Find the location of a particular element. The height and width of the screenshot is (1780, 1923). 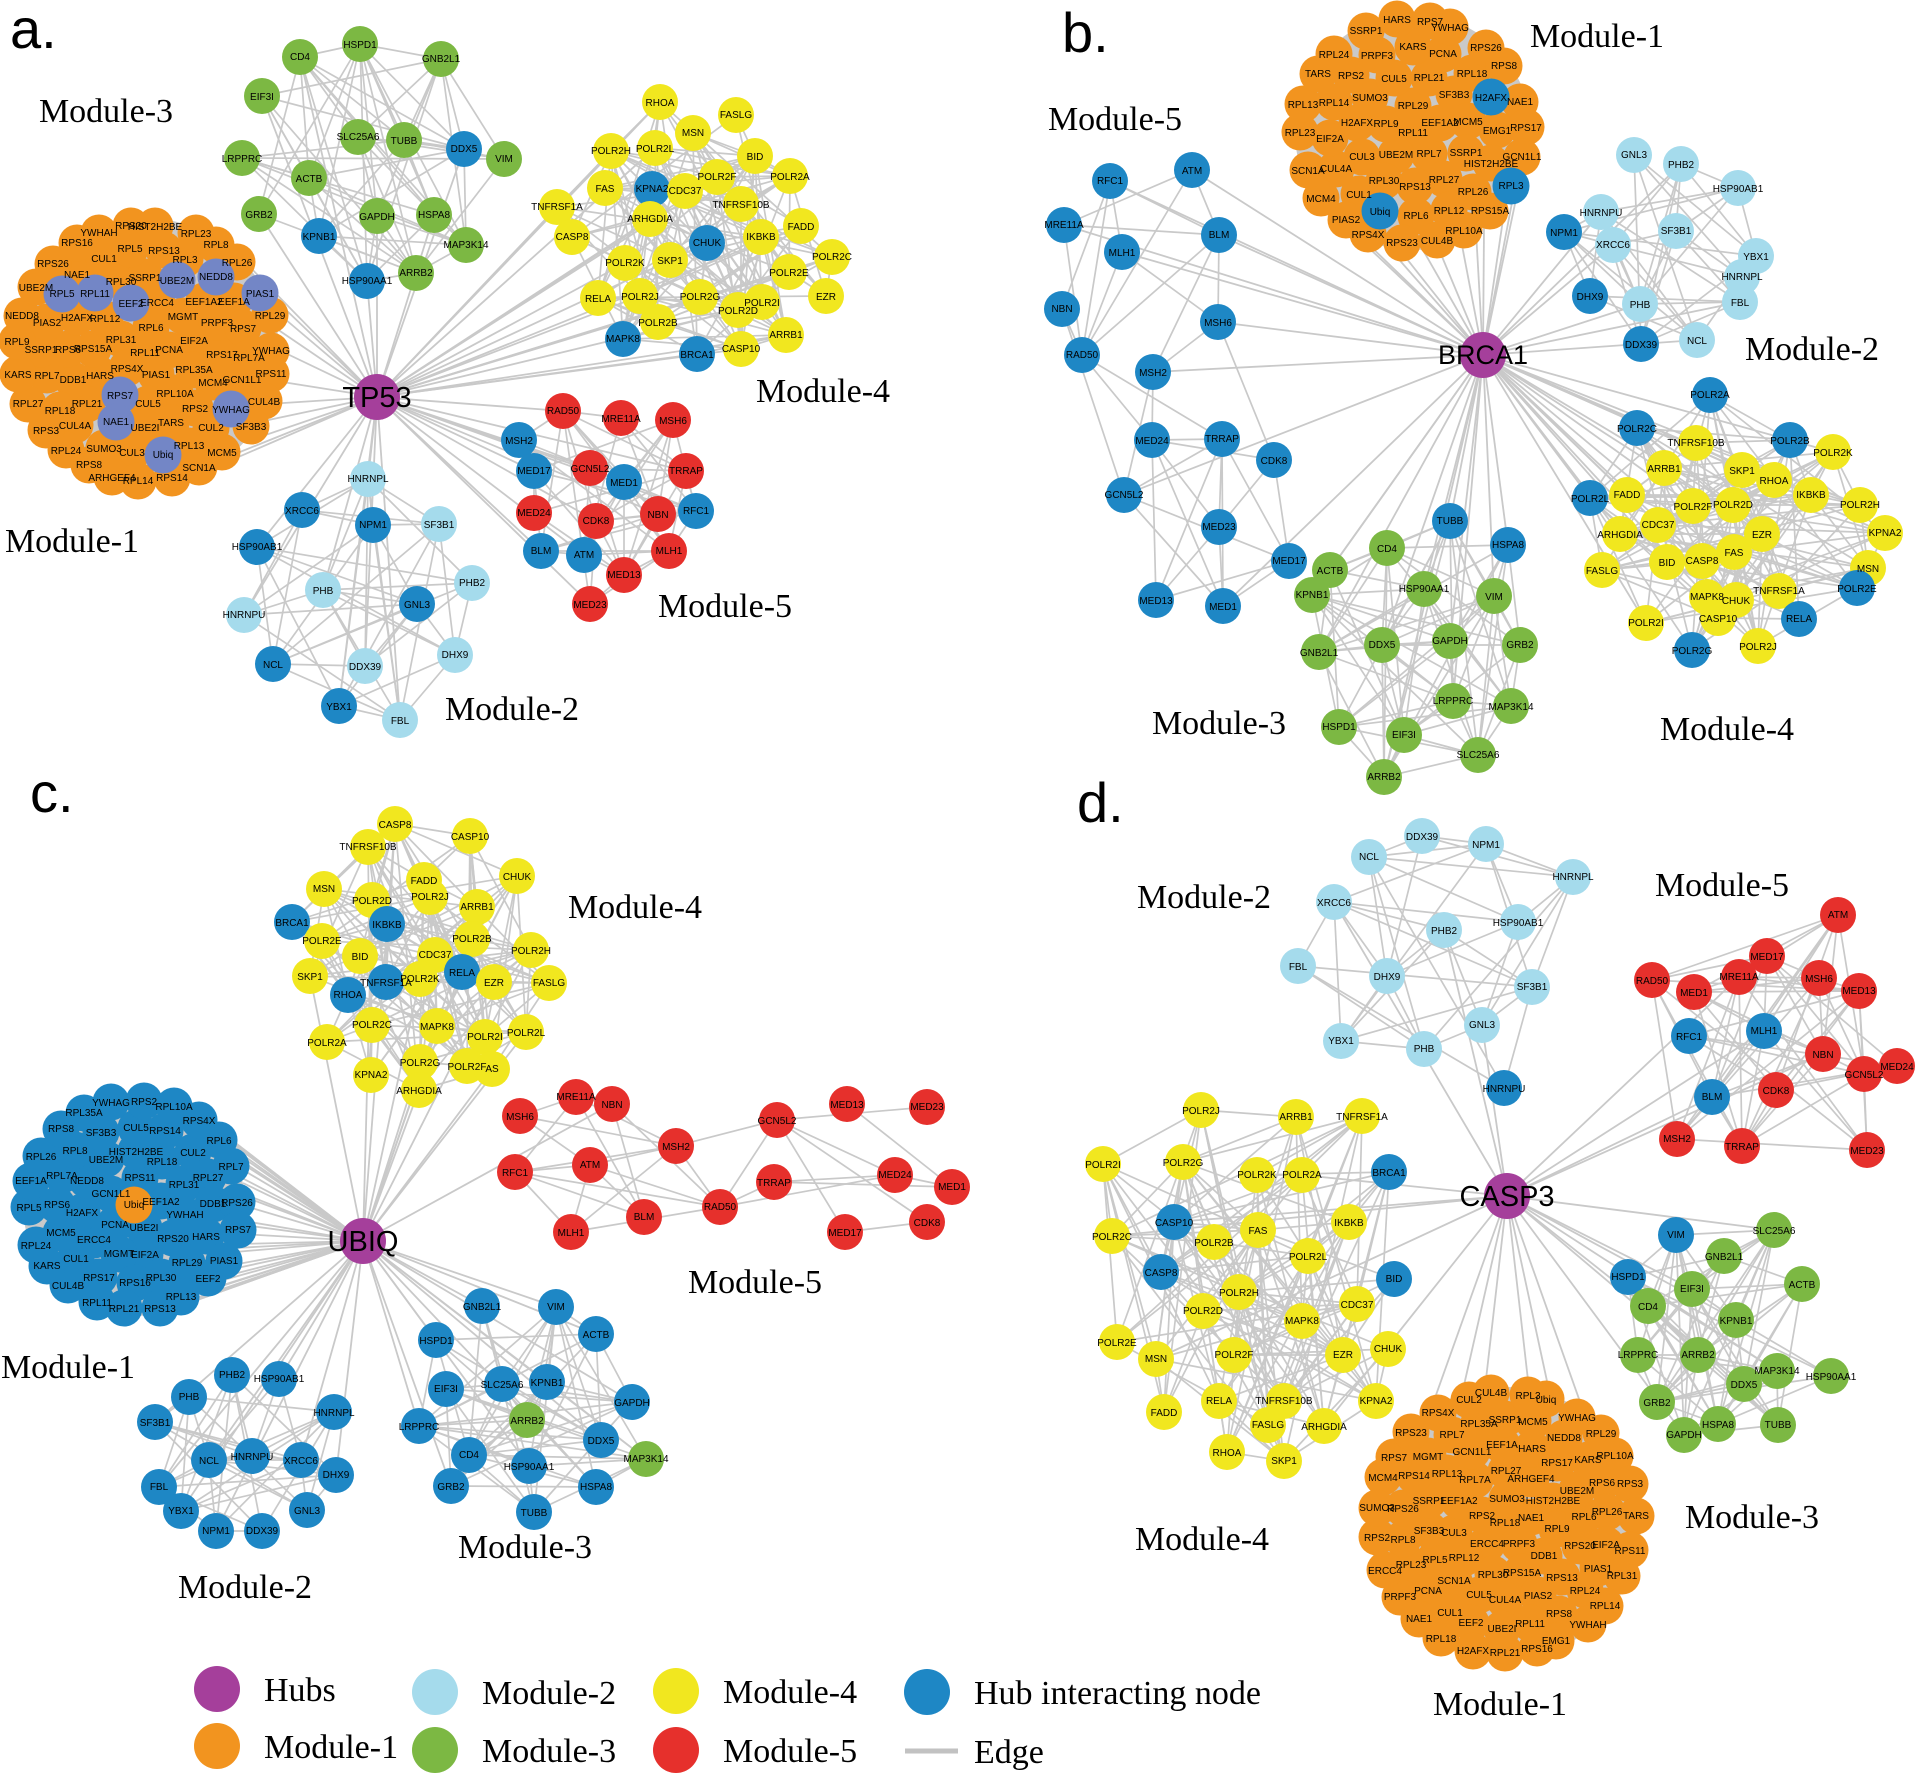

svg-text: GRB2 is located at coordinates (259, 215).